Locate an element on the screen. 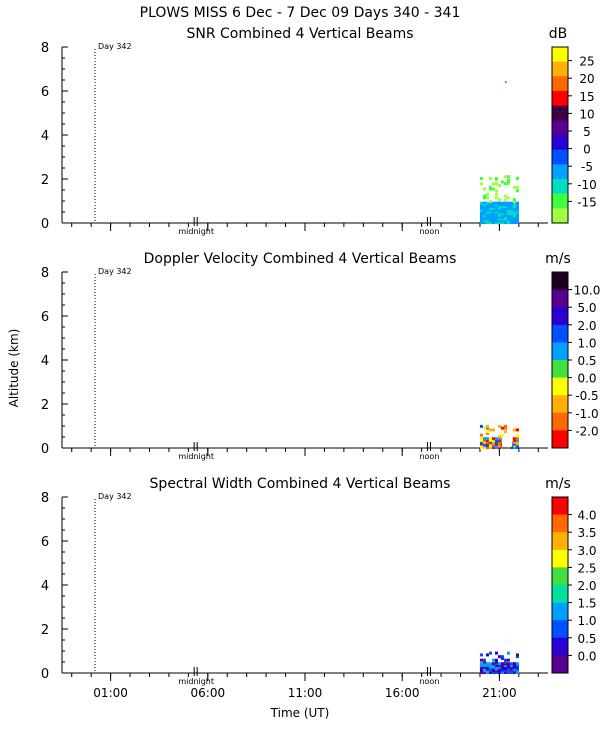  colorbar-tick-label-width: 0.5 is located at coordinates (586, 639).